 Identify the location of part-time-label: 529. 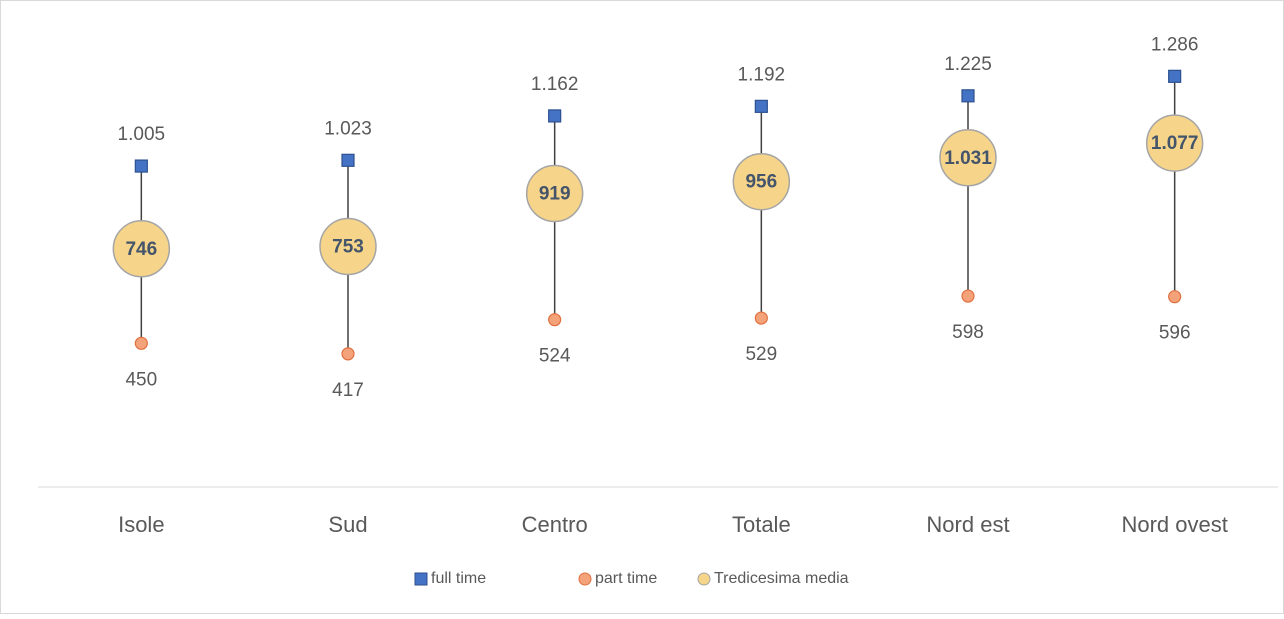
(761, 354).